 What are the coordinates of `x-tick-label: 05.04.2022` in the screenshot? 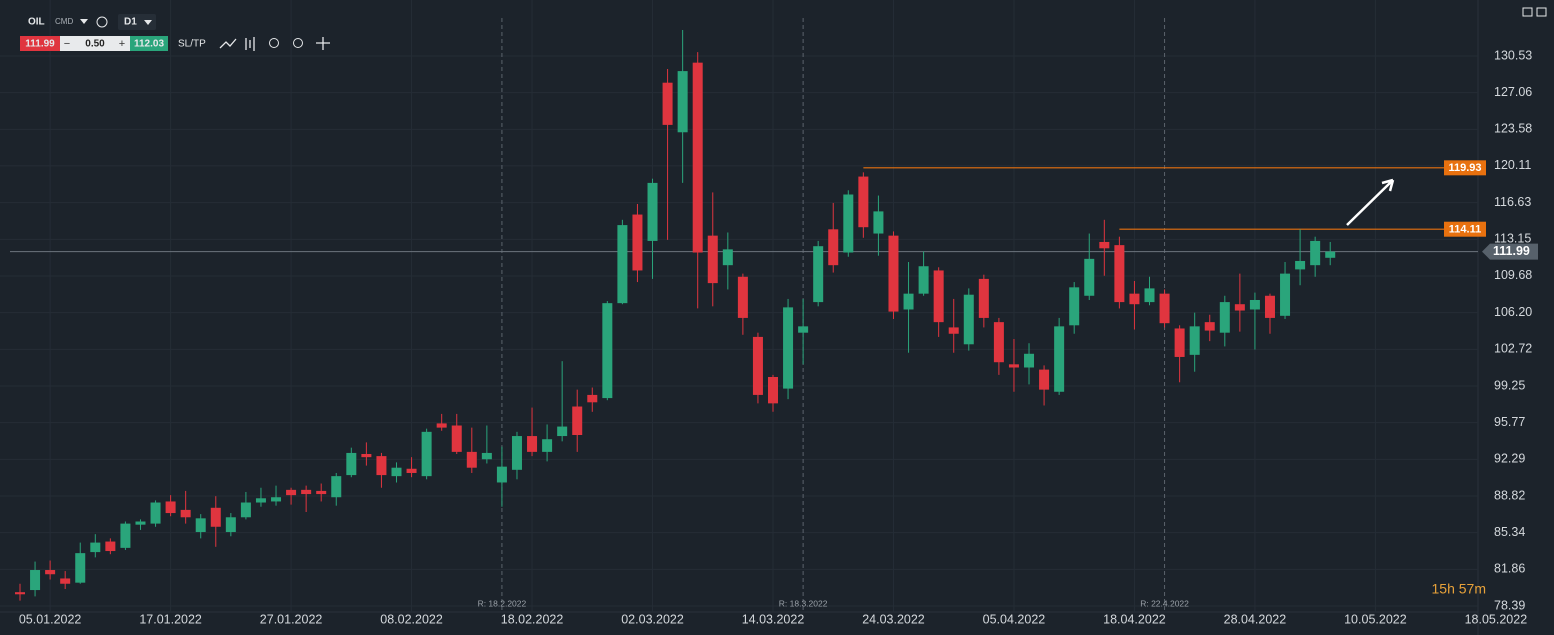 It's located at (1014, 619).